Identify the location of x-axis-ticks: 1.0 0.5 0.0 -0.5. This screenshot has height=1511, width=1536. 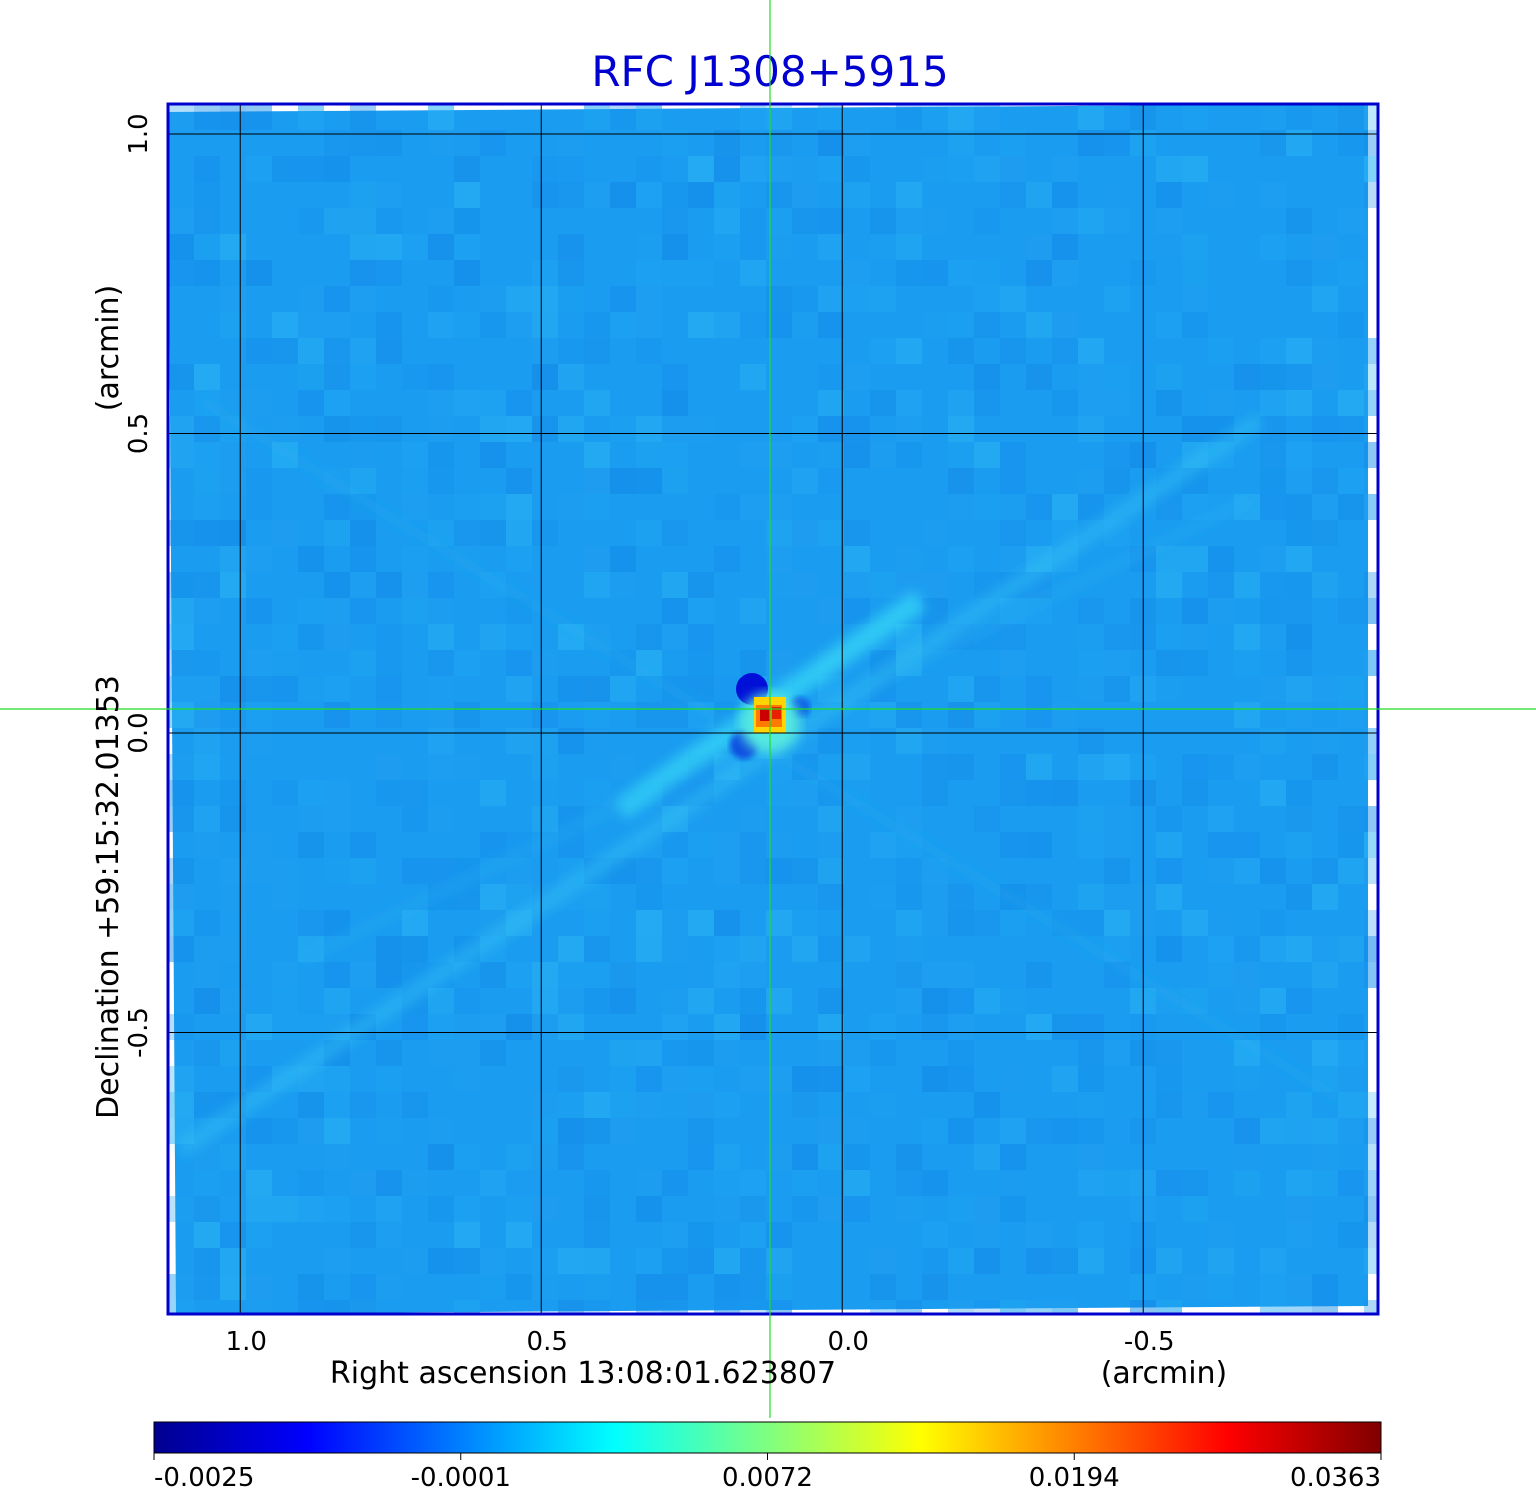
(700, 1342).